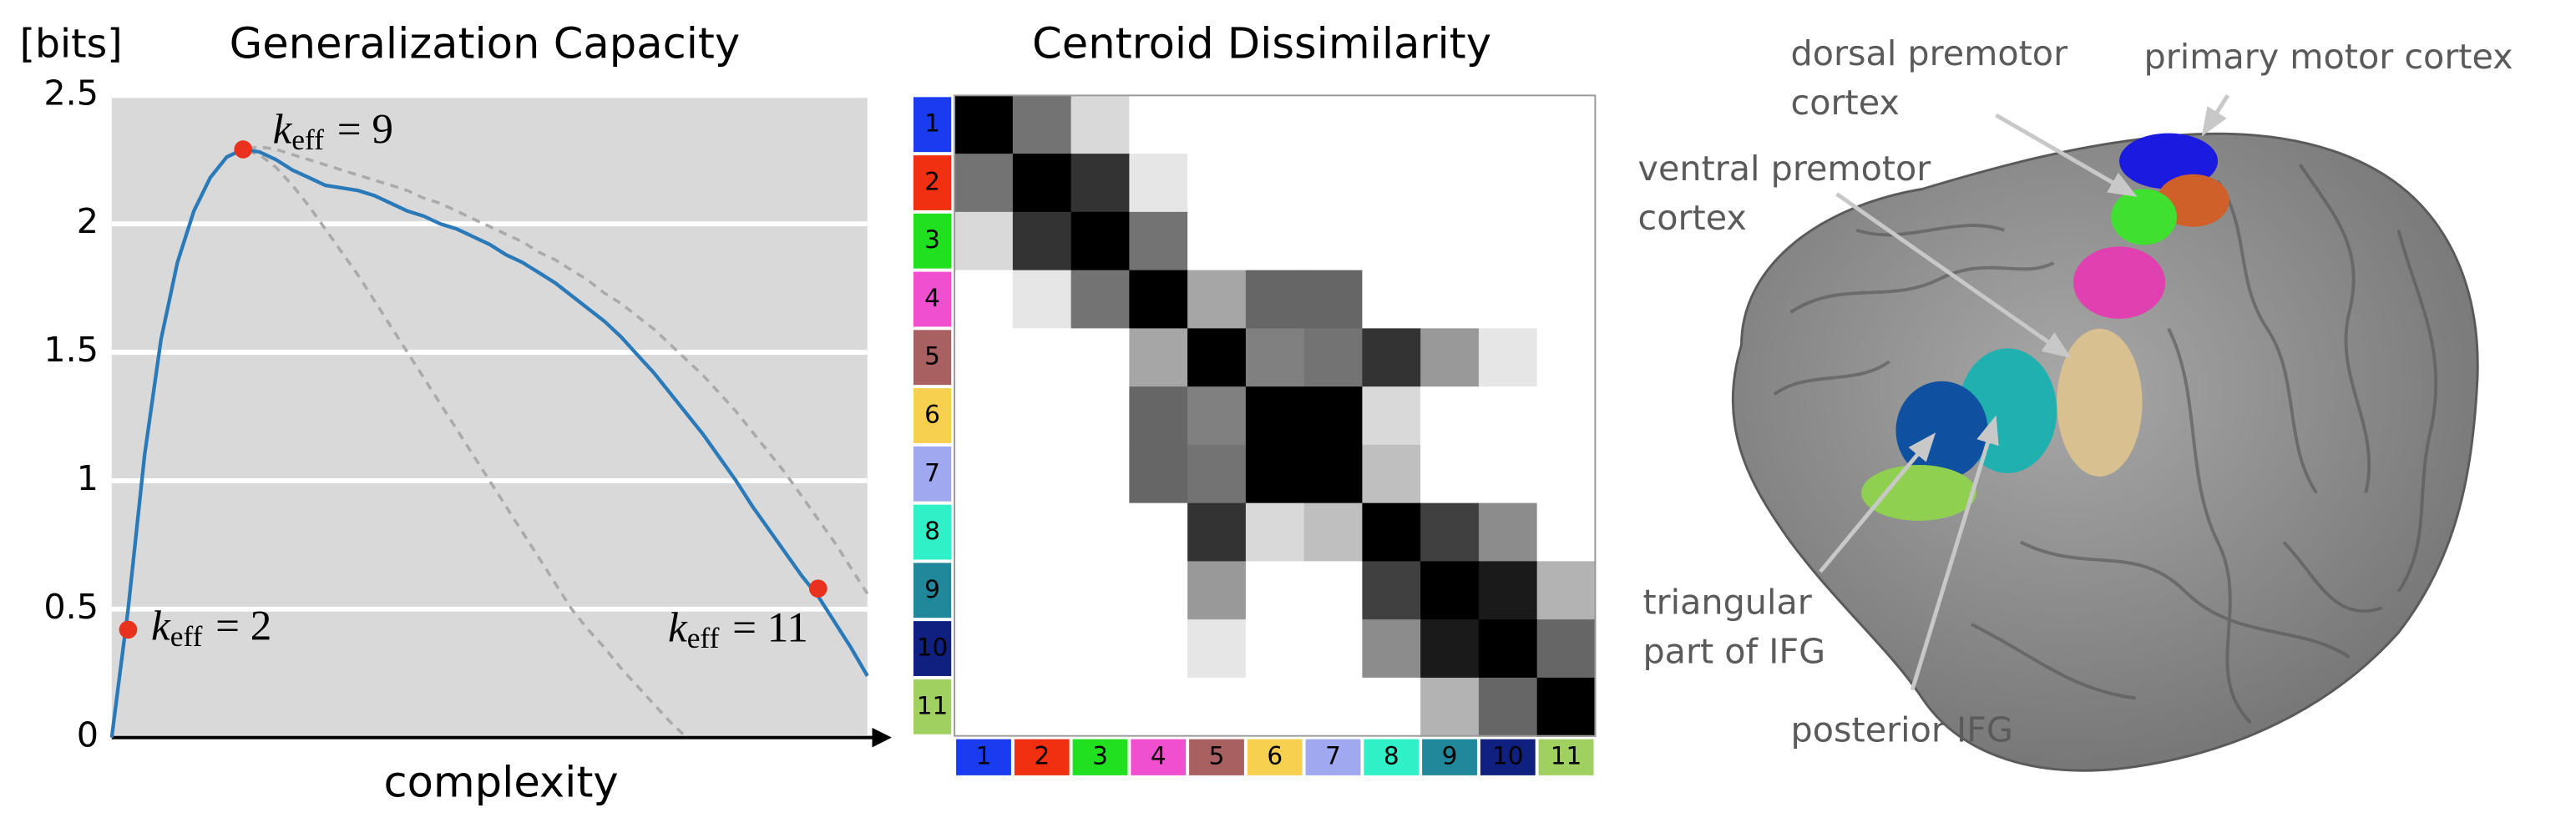  Describe the element at coordinates (1784, 169) in the screenshot. I see `region-label: ventral premotor` at that location.